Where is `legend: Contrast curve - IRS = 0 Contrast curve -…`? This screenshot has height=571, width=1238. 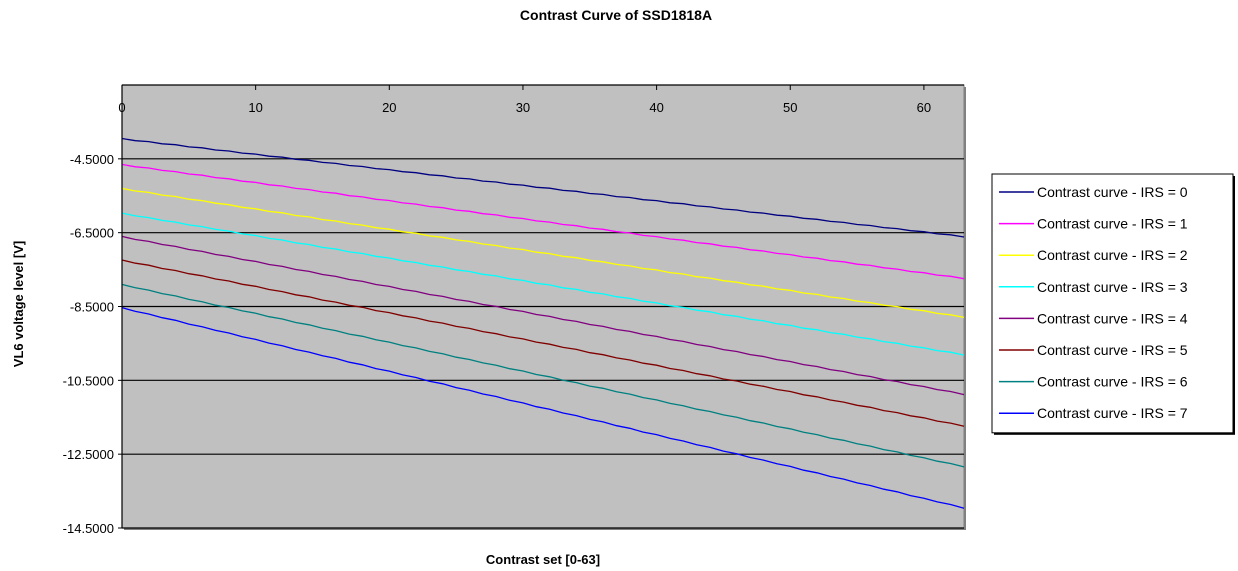 legend: Contrast curve - IRS = 0 Contrast curve -… is located at coordinates (1113, 304).